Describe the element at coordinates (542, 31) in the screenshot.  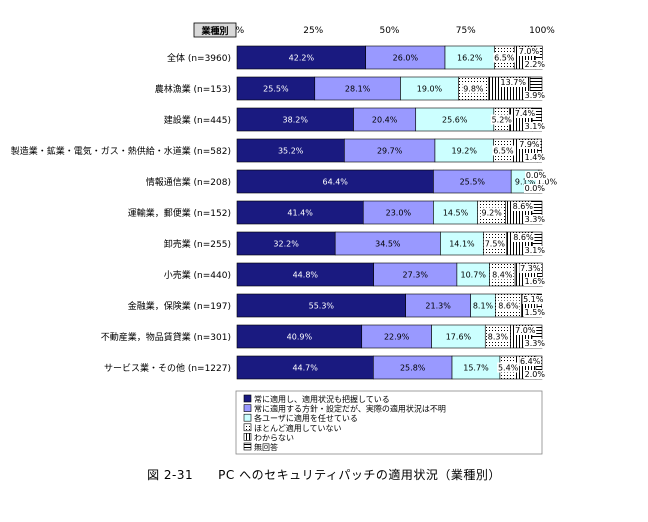
I see `x-tick-label: 100%` at that location.